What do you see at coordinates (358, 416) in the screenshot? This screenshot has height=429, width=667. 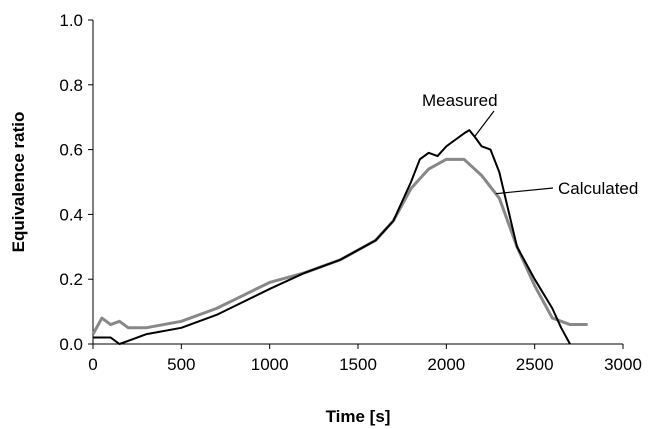 I see `x-axis-title: Time [s]` at bounding box center [358, 416].